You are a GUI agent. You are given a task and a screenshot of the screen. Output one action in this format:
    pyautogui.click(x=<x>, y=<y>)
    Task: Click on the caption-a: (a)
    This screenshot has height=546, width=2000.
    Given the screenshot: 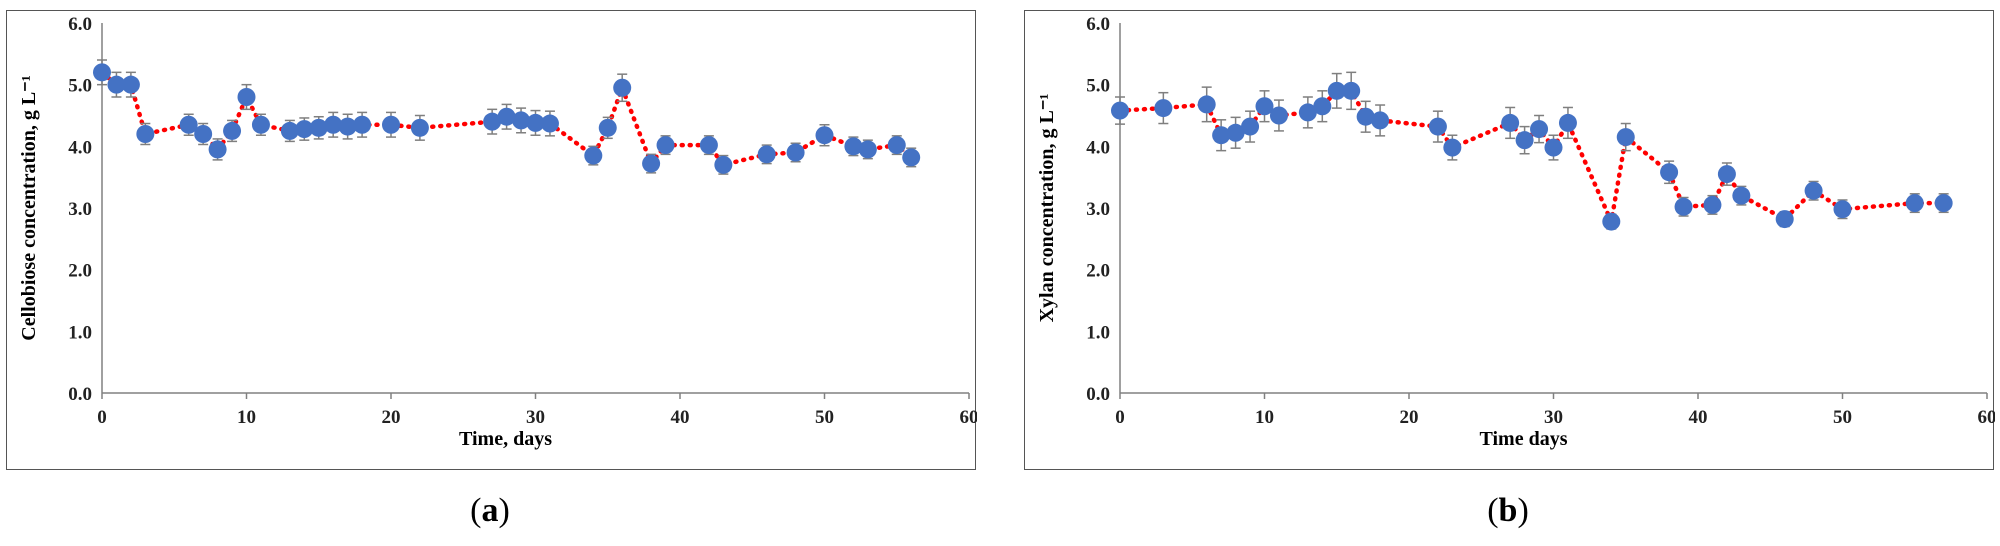 What is the action you would take?
    pyautogui.click(x=490, y=510)
    